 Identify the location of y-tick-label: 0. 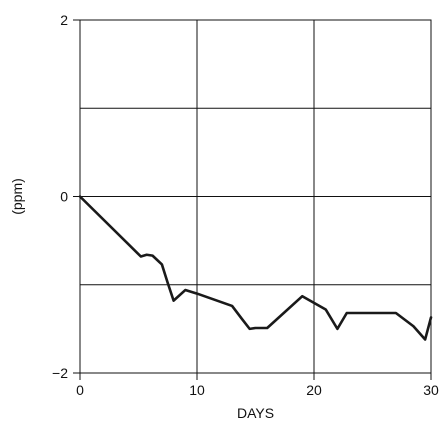
(64, 197).